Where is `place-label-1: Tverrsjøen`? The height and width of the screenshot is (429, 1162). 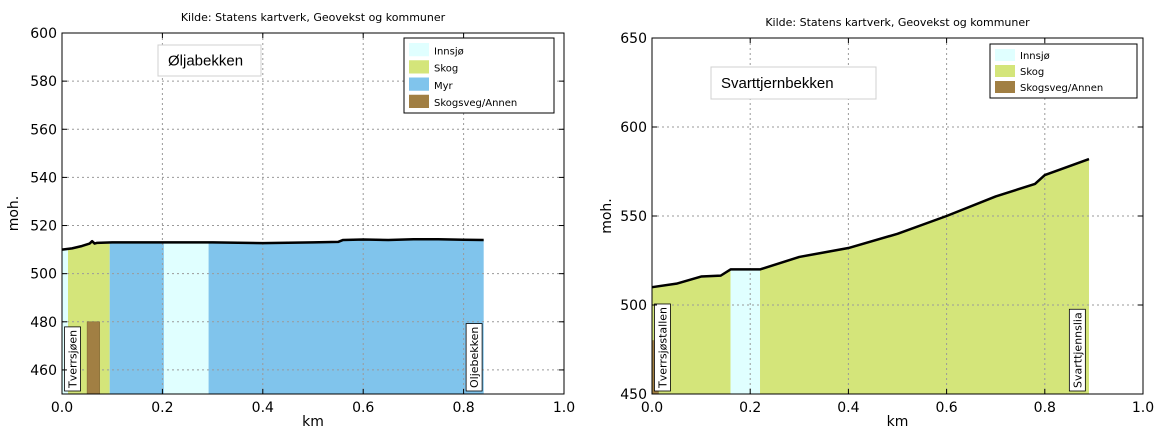
place-label-1: Tverrsjøen is located at coordinates (72, 359).